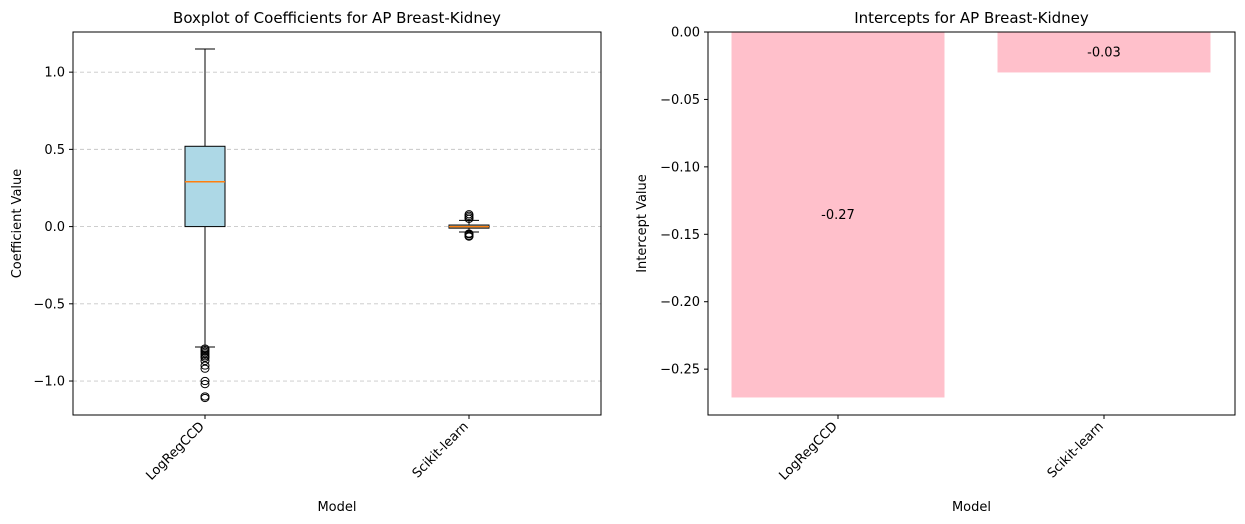 The image size is (1245, 524). I want to click on bar-data-label: -0.27, so click(838, 215).